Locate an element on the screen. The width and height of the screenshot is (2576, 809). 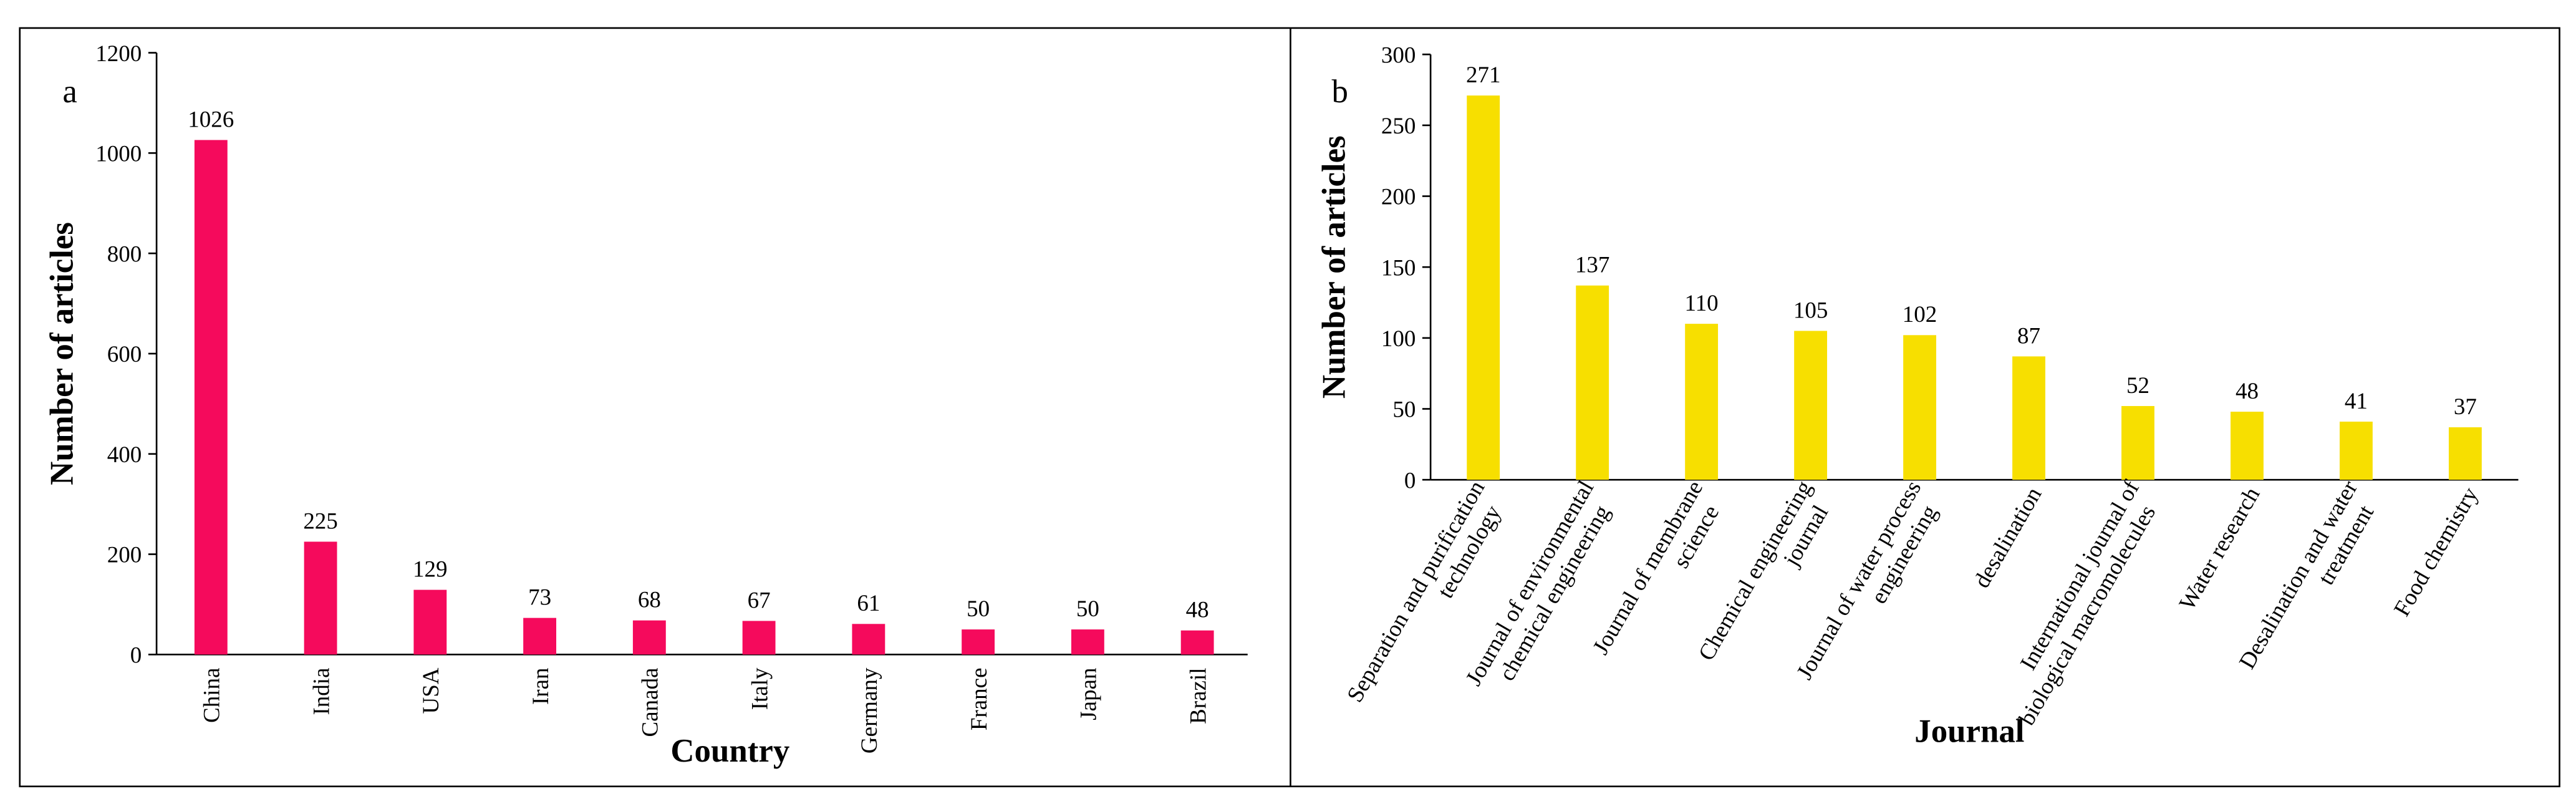
x-axis-title: Journal is located at coordinates (1969, 731).